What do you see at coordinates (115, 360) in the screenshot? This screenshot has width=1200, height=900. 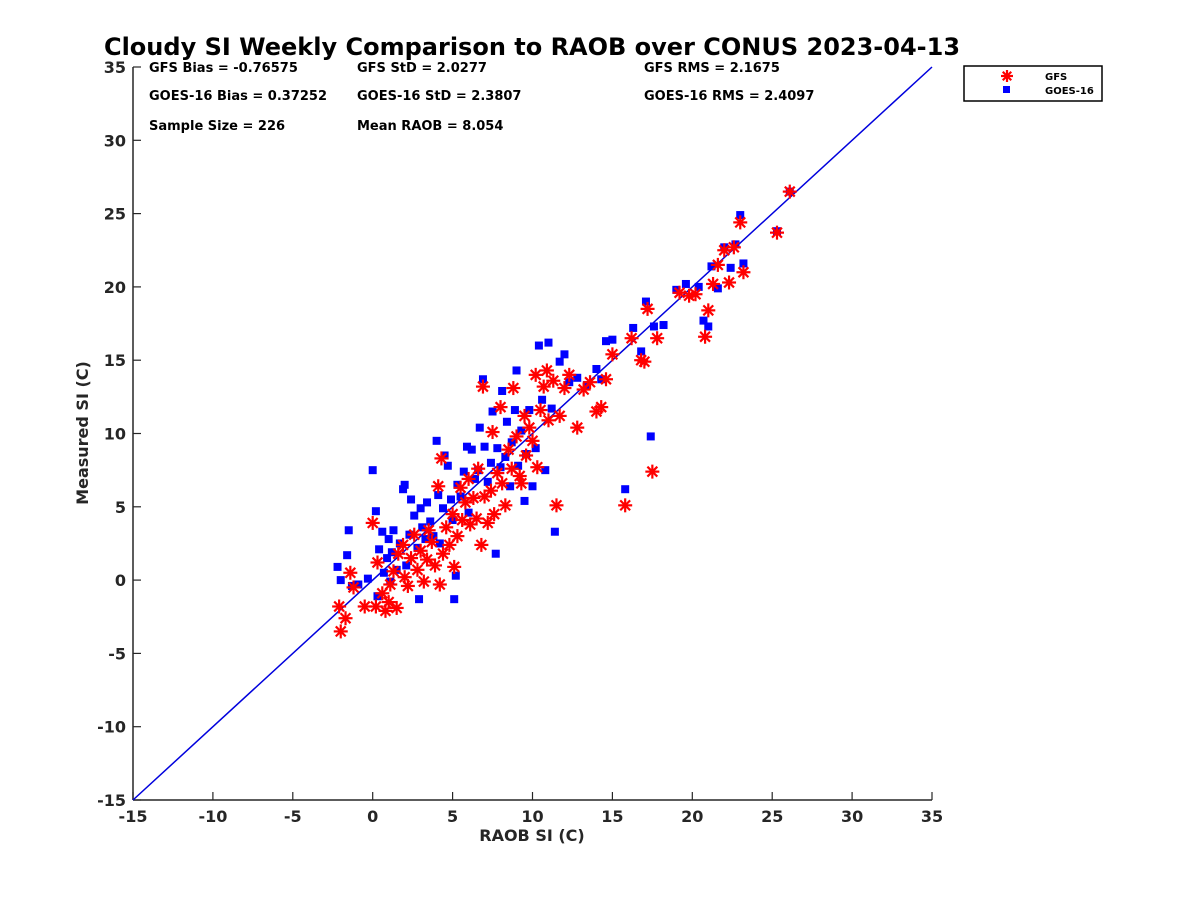 I see `y-tick-label: 15` at bounding box center [115, 360].